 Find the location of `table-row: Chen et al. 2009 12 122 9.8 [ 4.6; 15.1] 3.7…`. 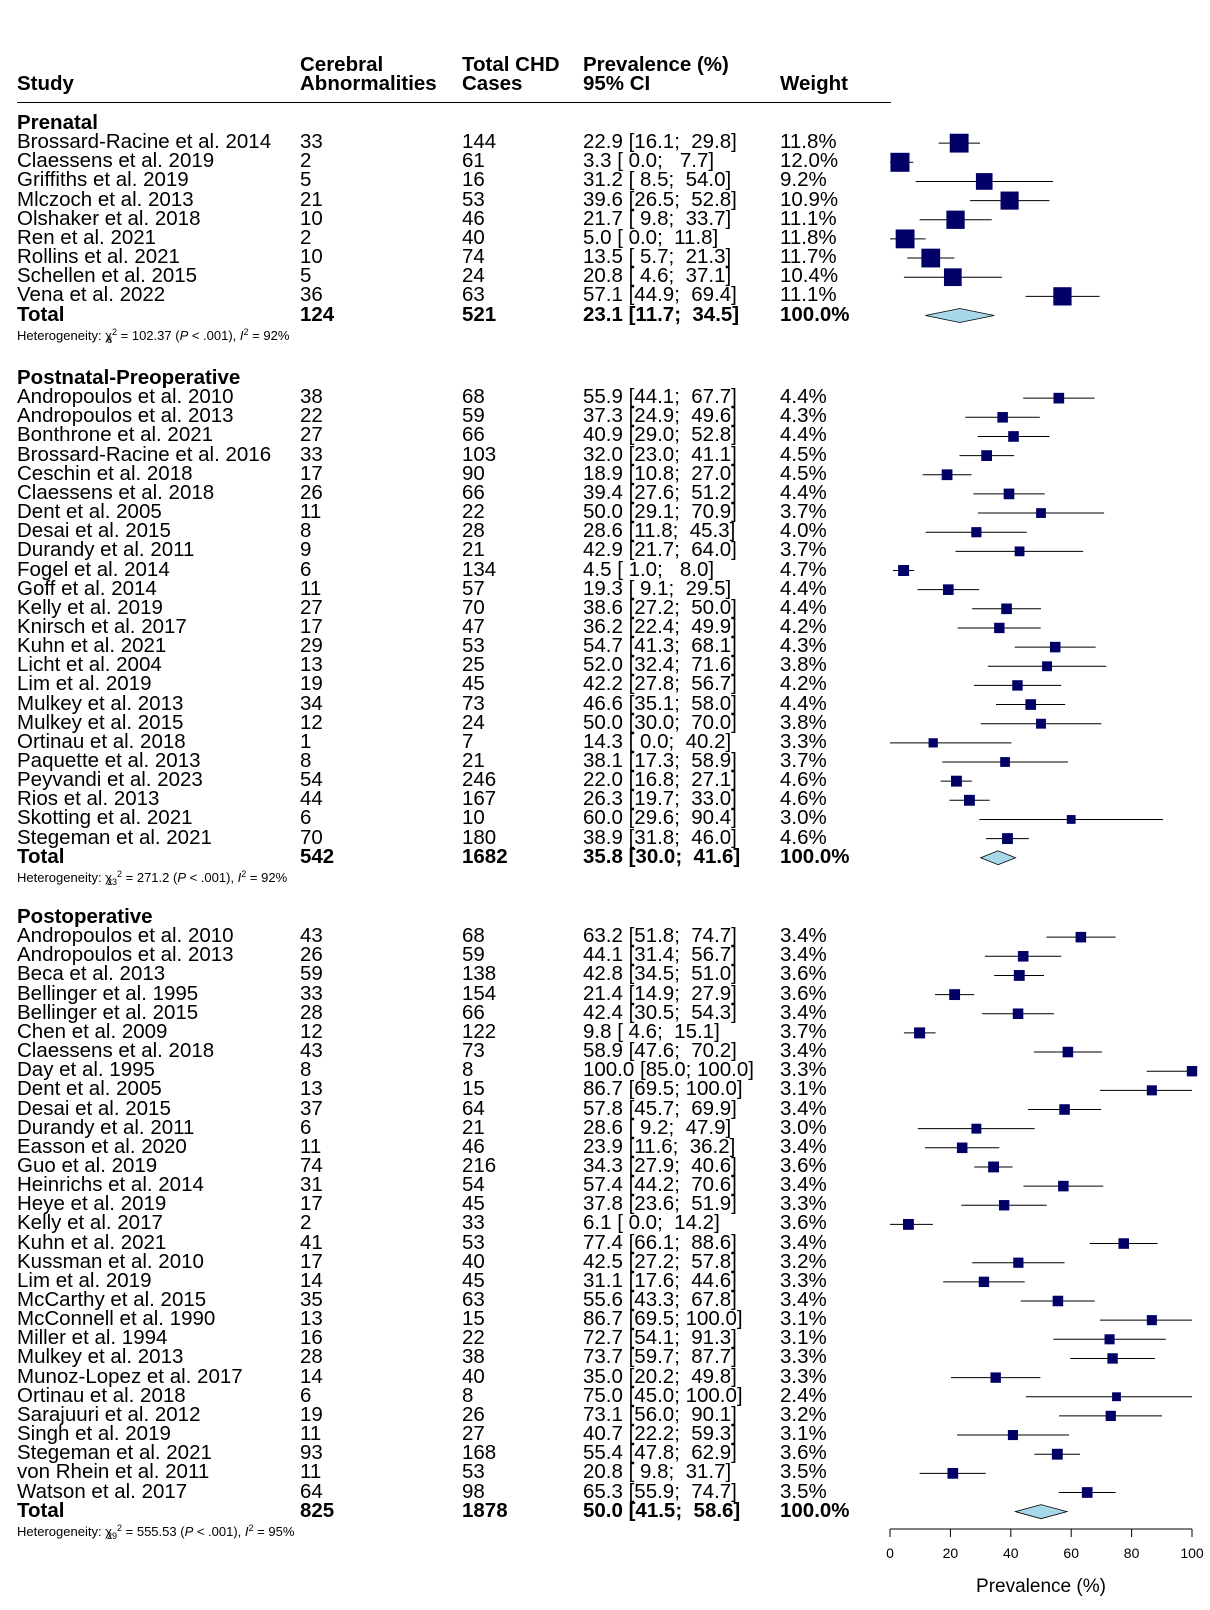

table-row: Chen et al. 2009 12 122 9.8 [ 4.6; 15.1] 3.7… is located at coordinates (440, 1031).